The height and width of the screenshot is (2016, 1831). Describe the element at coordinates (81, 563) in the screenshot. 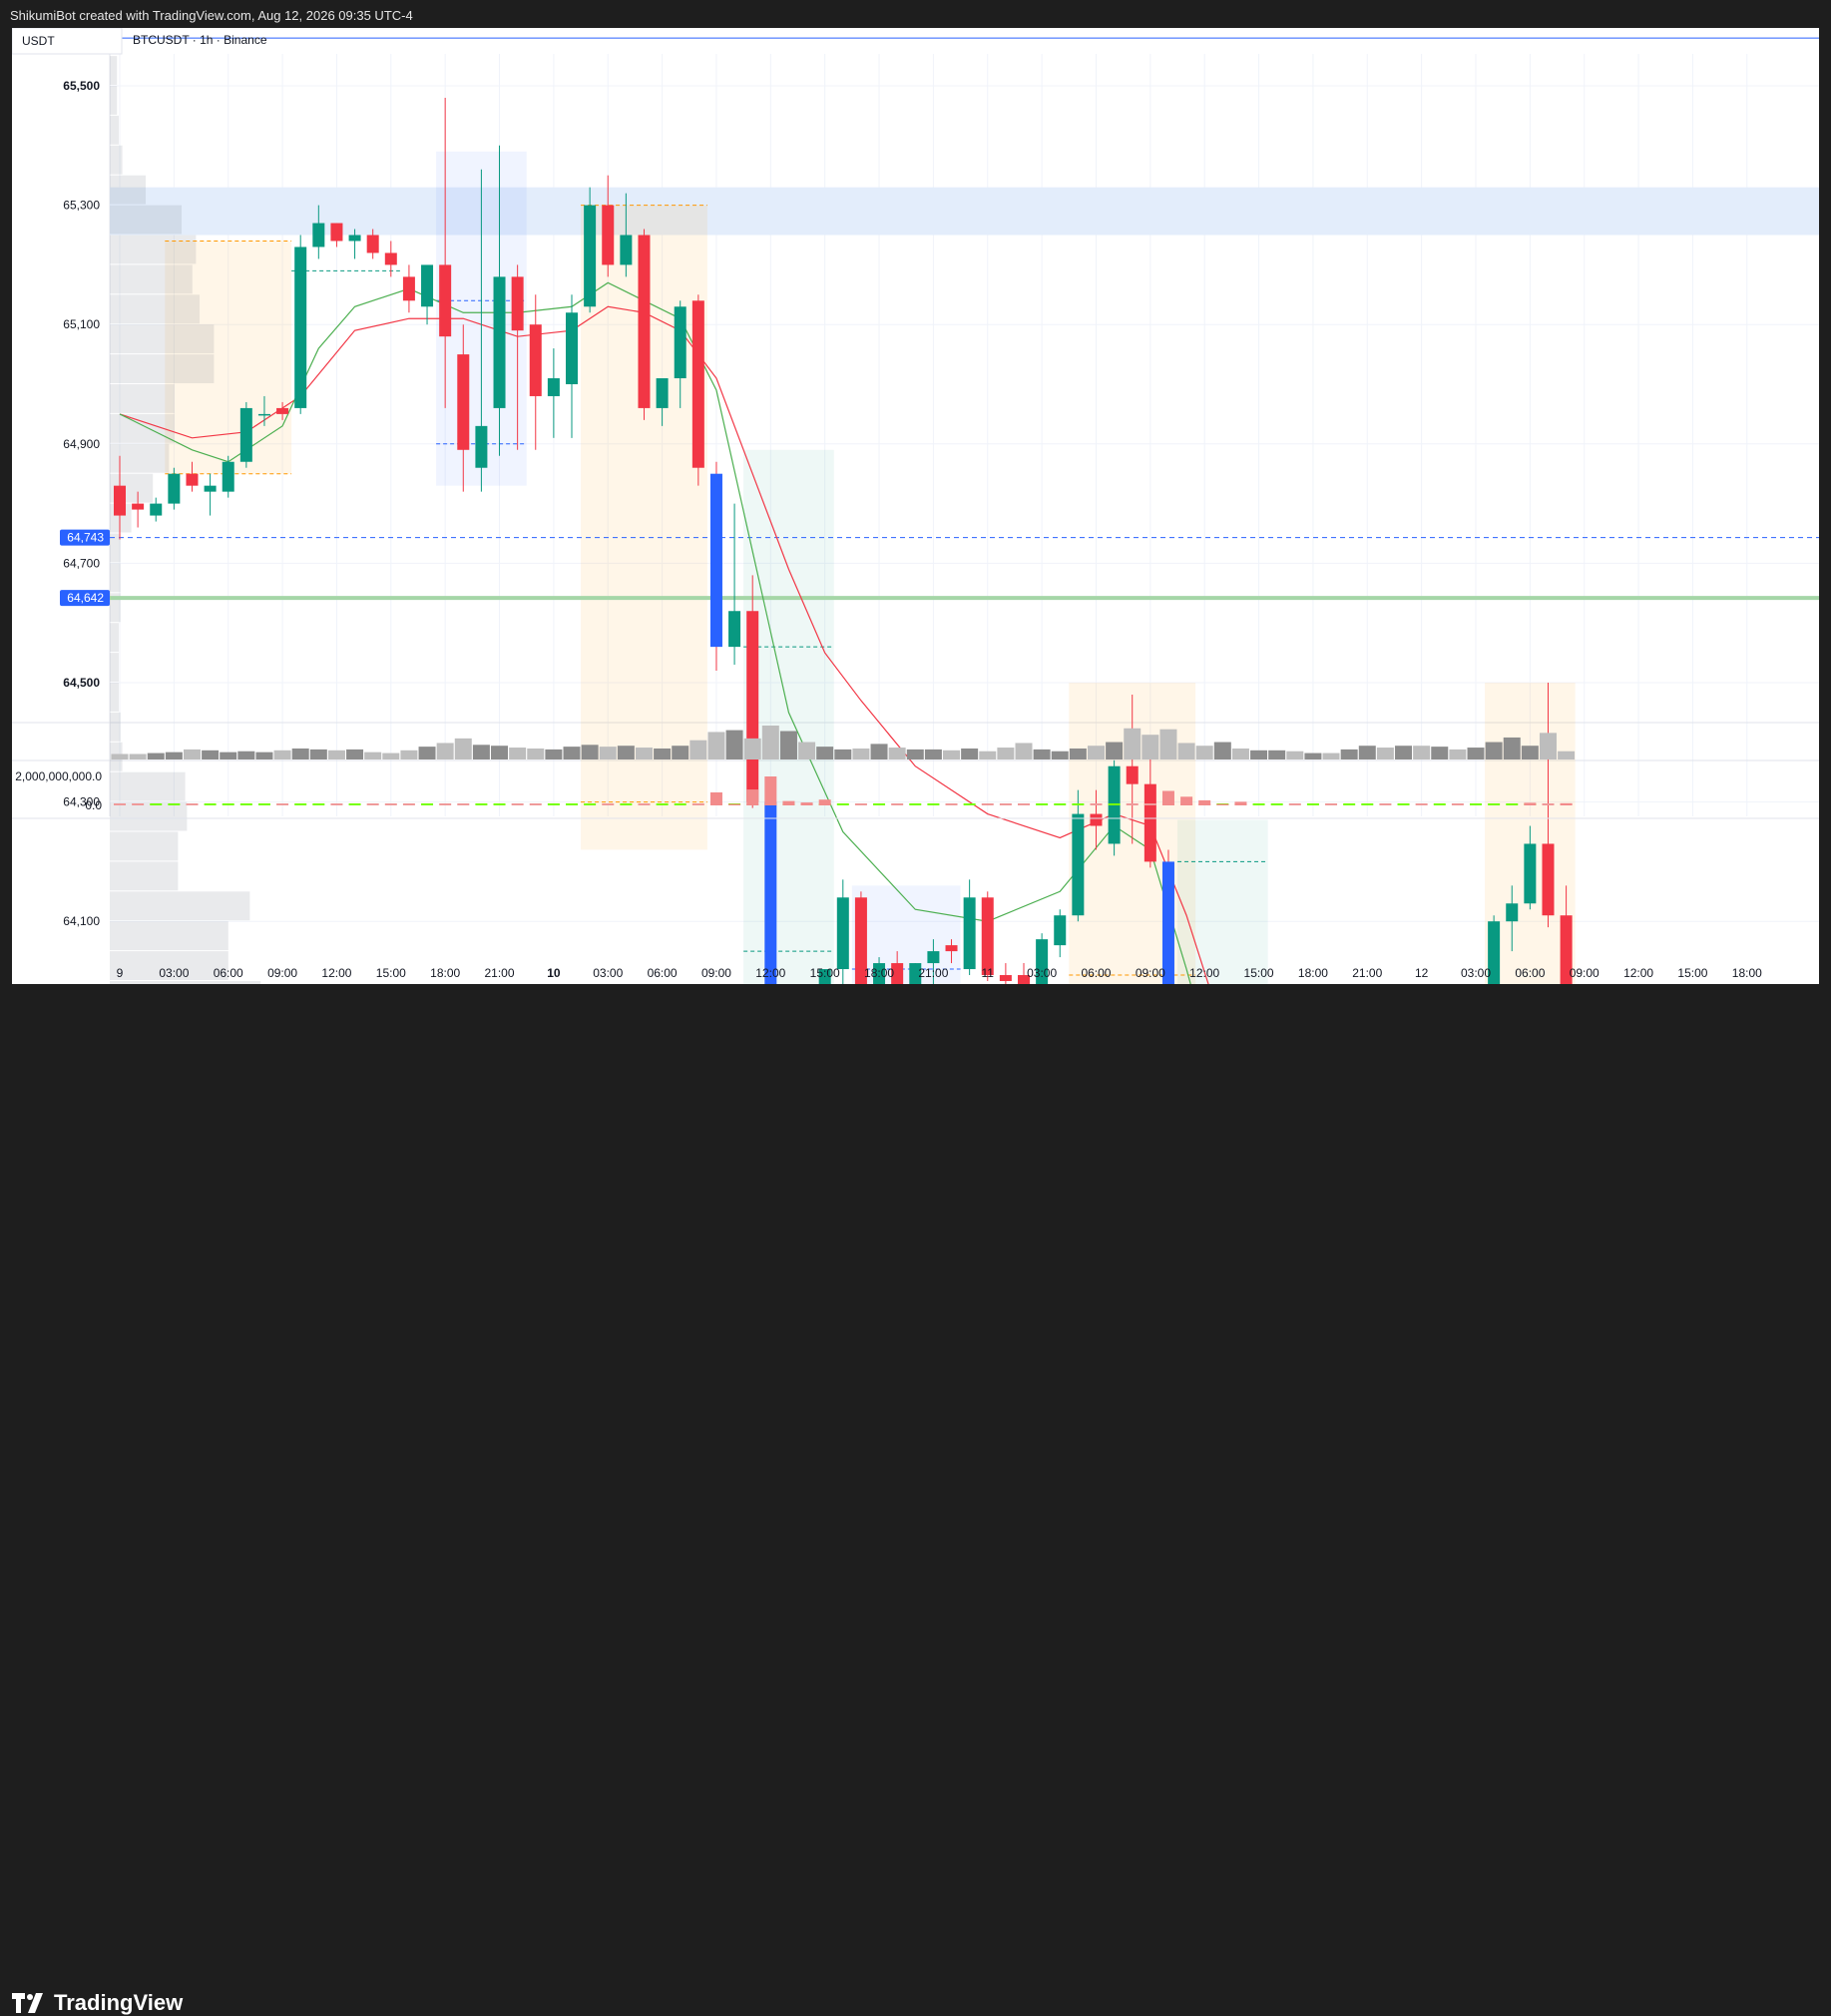

I see `price-label-4: 64,700` at that location.